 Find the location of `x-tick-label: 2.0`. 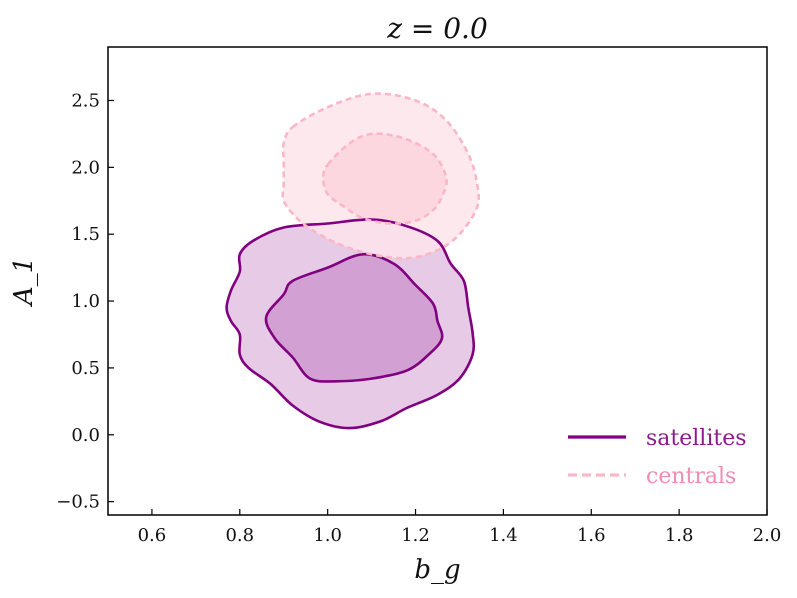

x-tick-label: 2.0 is located at coordinates (767, 535).